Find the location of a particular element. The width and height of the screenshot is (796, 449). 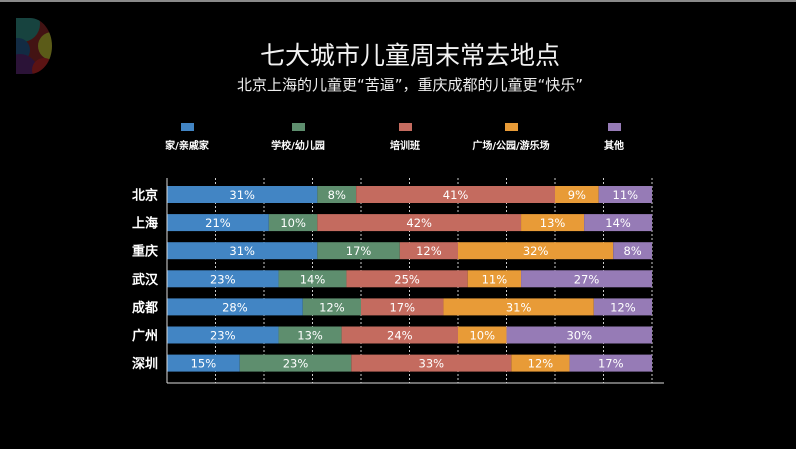

legend-label-4: 广场/公园/游乐场 is located at coordinates (510, 145).